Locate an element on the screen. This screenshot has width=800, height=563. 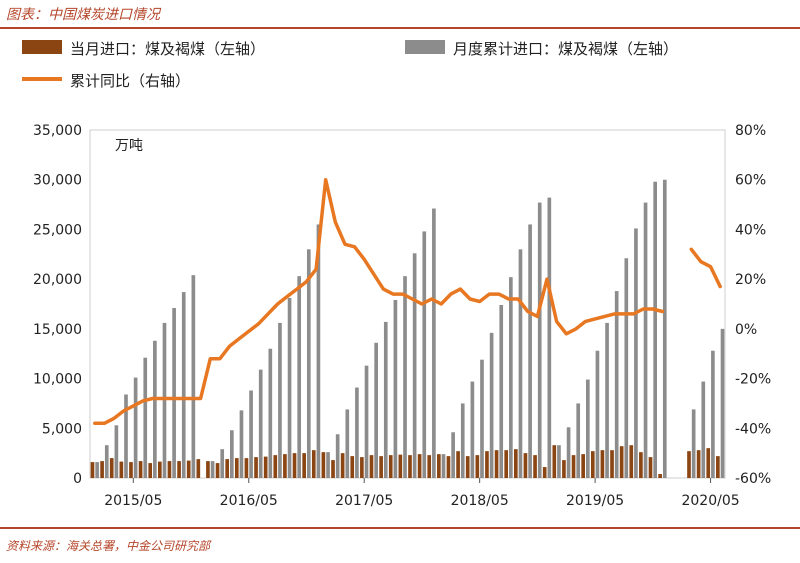
left-tick-label: 0 is located at coordinates (77, 479).